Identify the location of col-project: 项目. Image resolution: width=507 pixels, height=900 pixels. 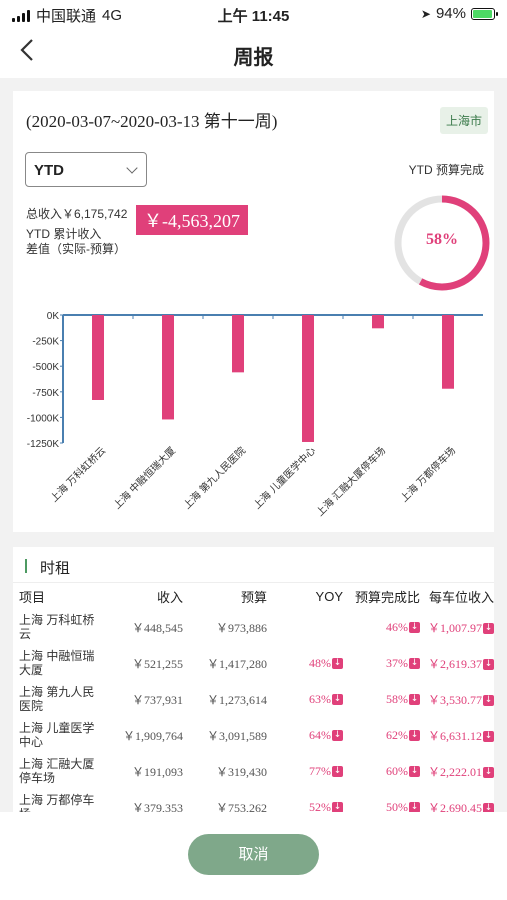
(32, 597).